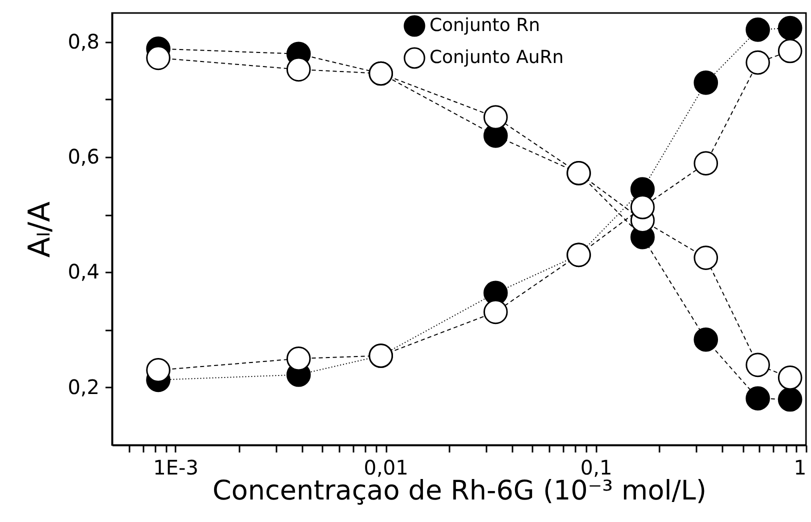 This screenshot has height=522, width=811. What do you see at coordinates (175, 468) in the screenshot?
I see `x-tick-label: 1E-3` at bounding box center [175, 468].